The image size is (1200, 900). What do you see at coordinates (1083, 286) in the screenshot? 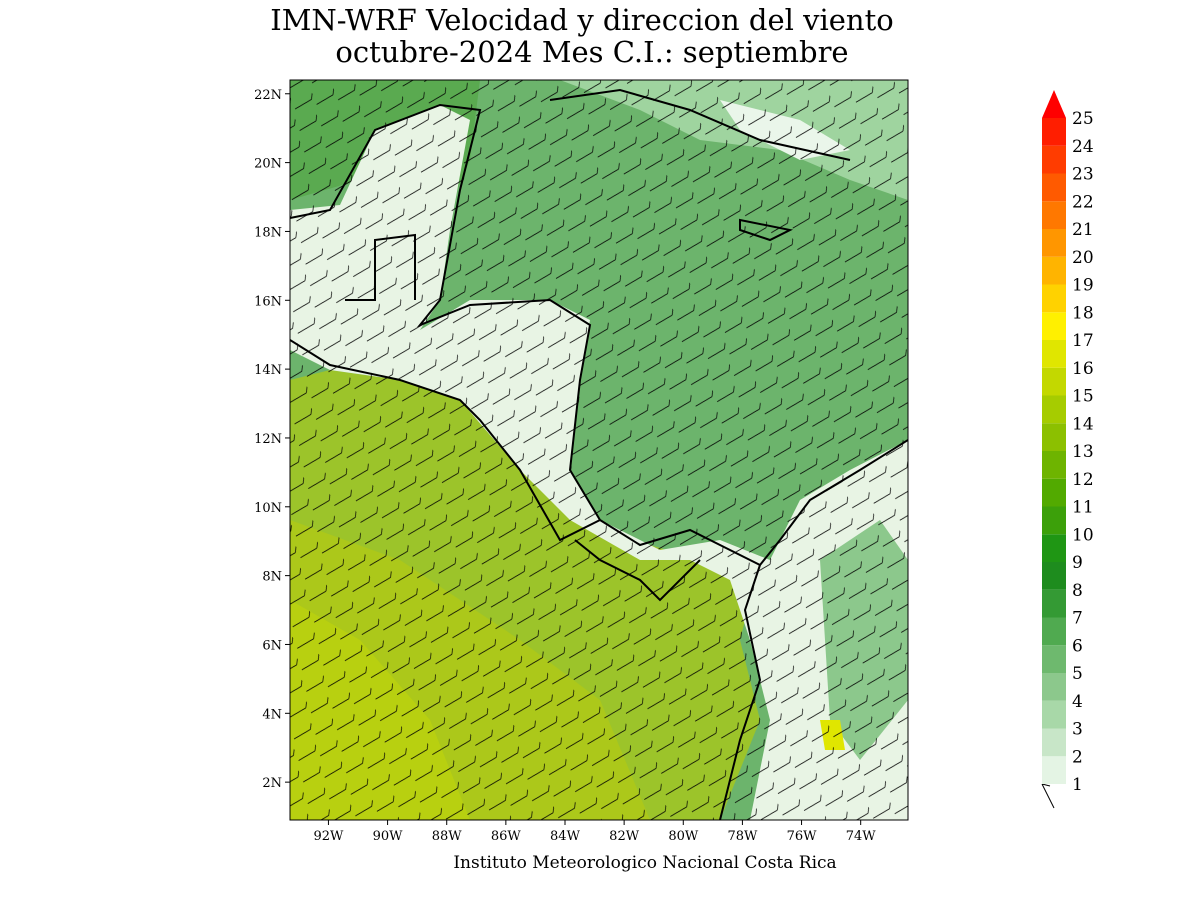
I see `colorbar-label: 19` at bounding box center [1083, 286].